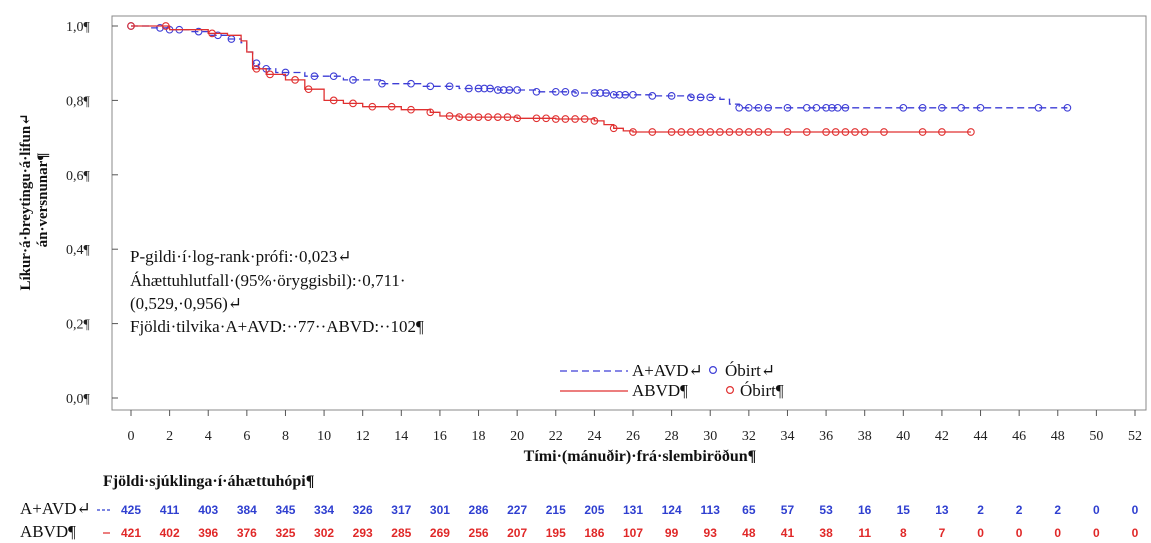  What do you see at coordinates (865, 510) in the screenshot?
I see `risk-cell: 16` at bounding box center [865, 510].